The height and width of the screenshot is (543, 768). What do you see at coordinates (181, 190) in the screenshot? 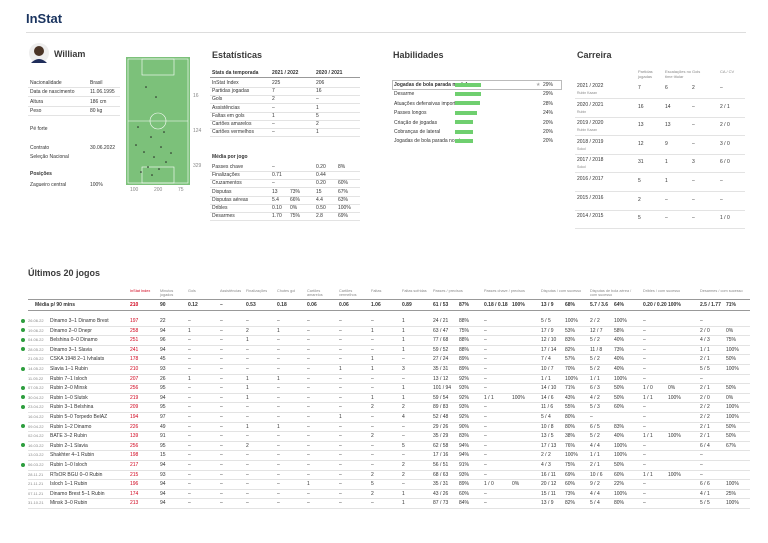
I see `heatmap-label: 75` at bounding box center [181, 190].